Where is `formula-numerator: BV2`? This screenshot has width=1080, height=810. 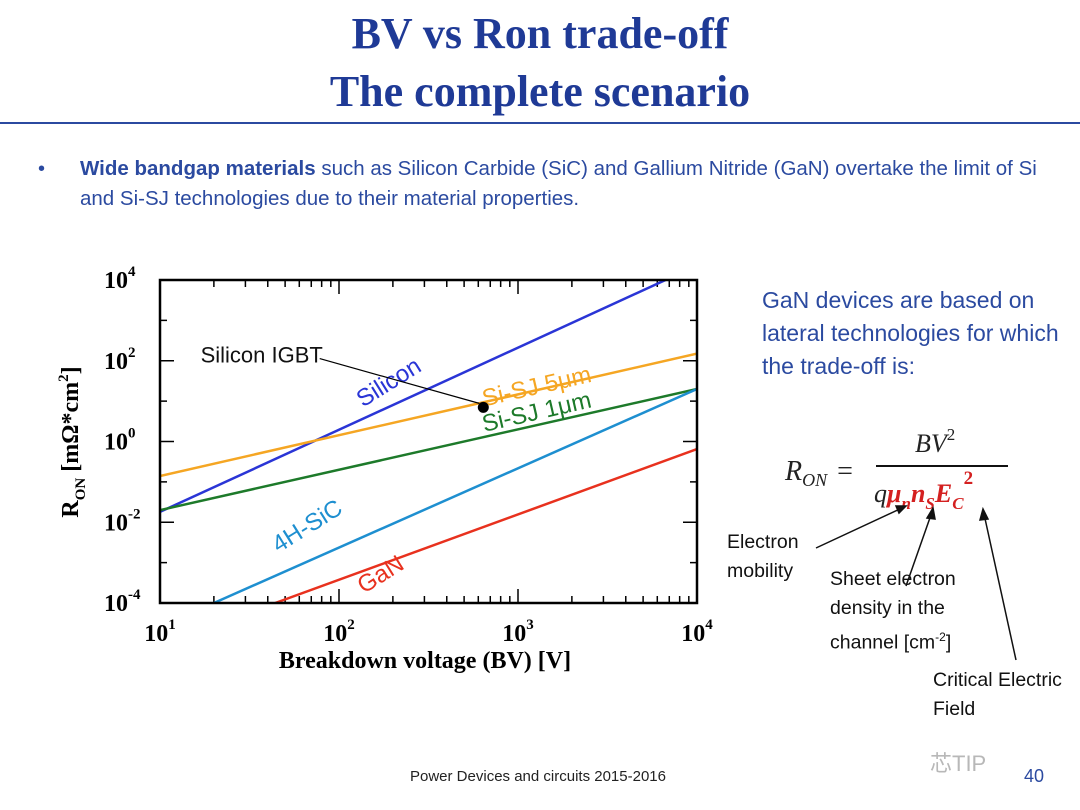 formula-numerator: BV2 is located at coordinates (935, 441).